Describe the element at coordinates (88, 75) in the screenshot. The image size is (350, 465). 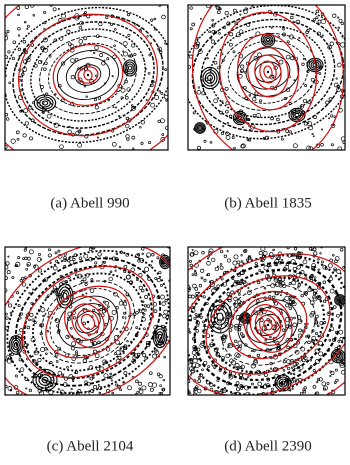
I see `center-dot` at that location.